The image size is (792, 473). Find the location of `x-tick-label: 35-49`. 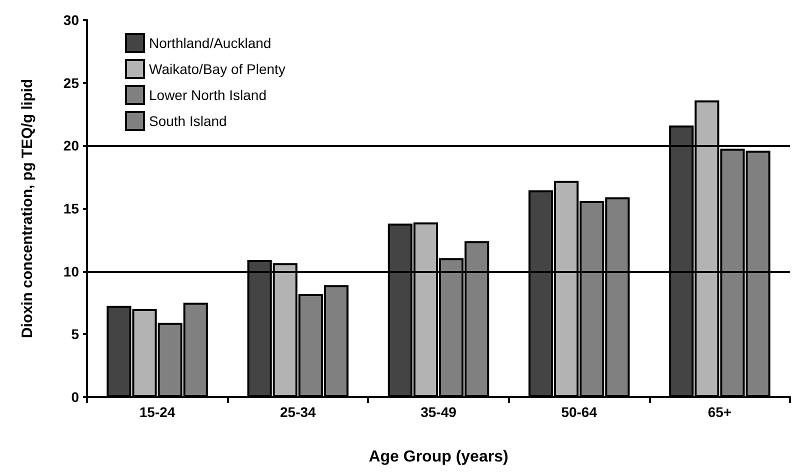

x-tick-label: 35-49 is located at coordinates (438, 412).